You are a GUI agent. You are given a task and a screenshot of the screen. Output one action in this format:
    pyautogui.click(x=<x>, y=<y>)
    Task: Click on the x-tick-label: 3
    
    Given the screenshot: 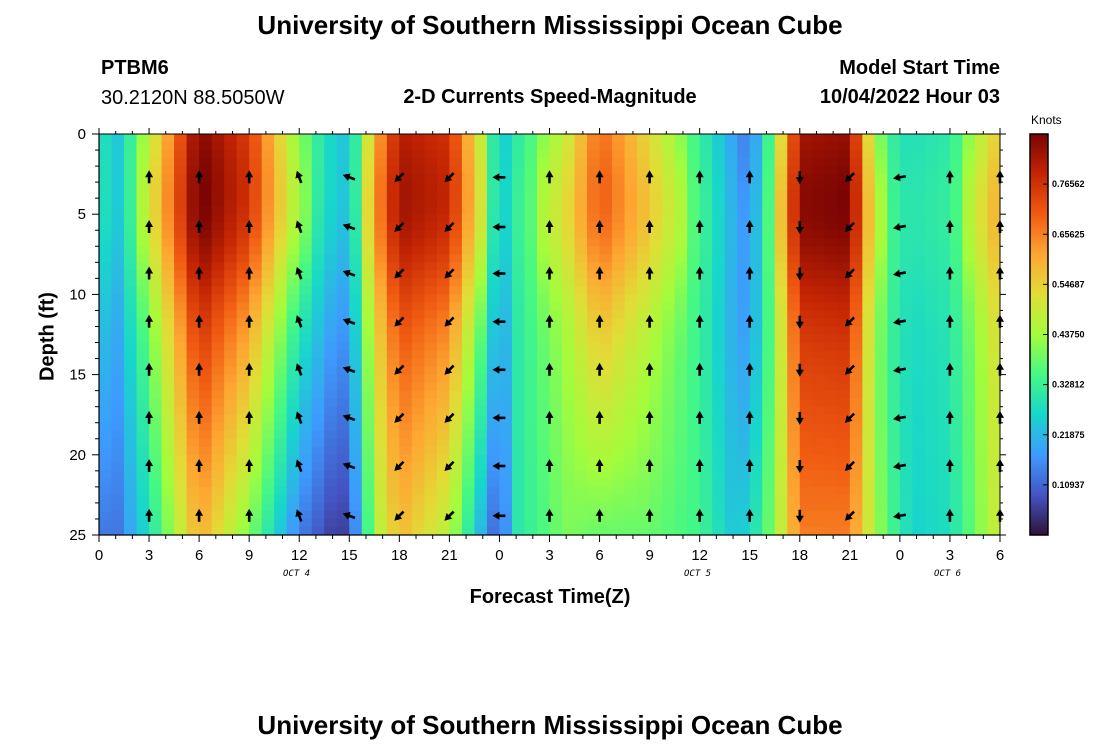 What is the action you would take?
    pyautogui.click(x=149, y=555)
    